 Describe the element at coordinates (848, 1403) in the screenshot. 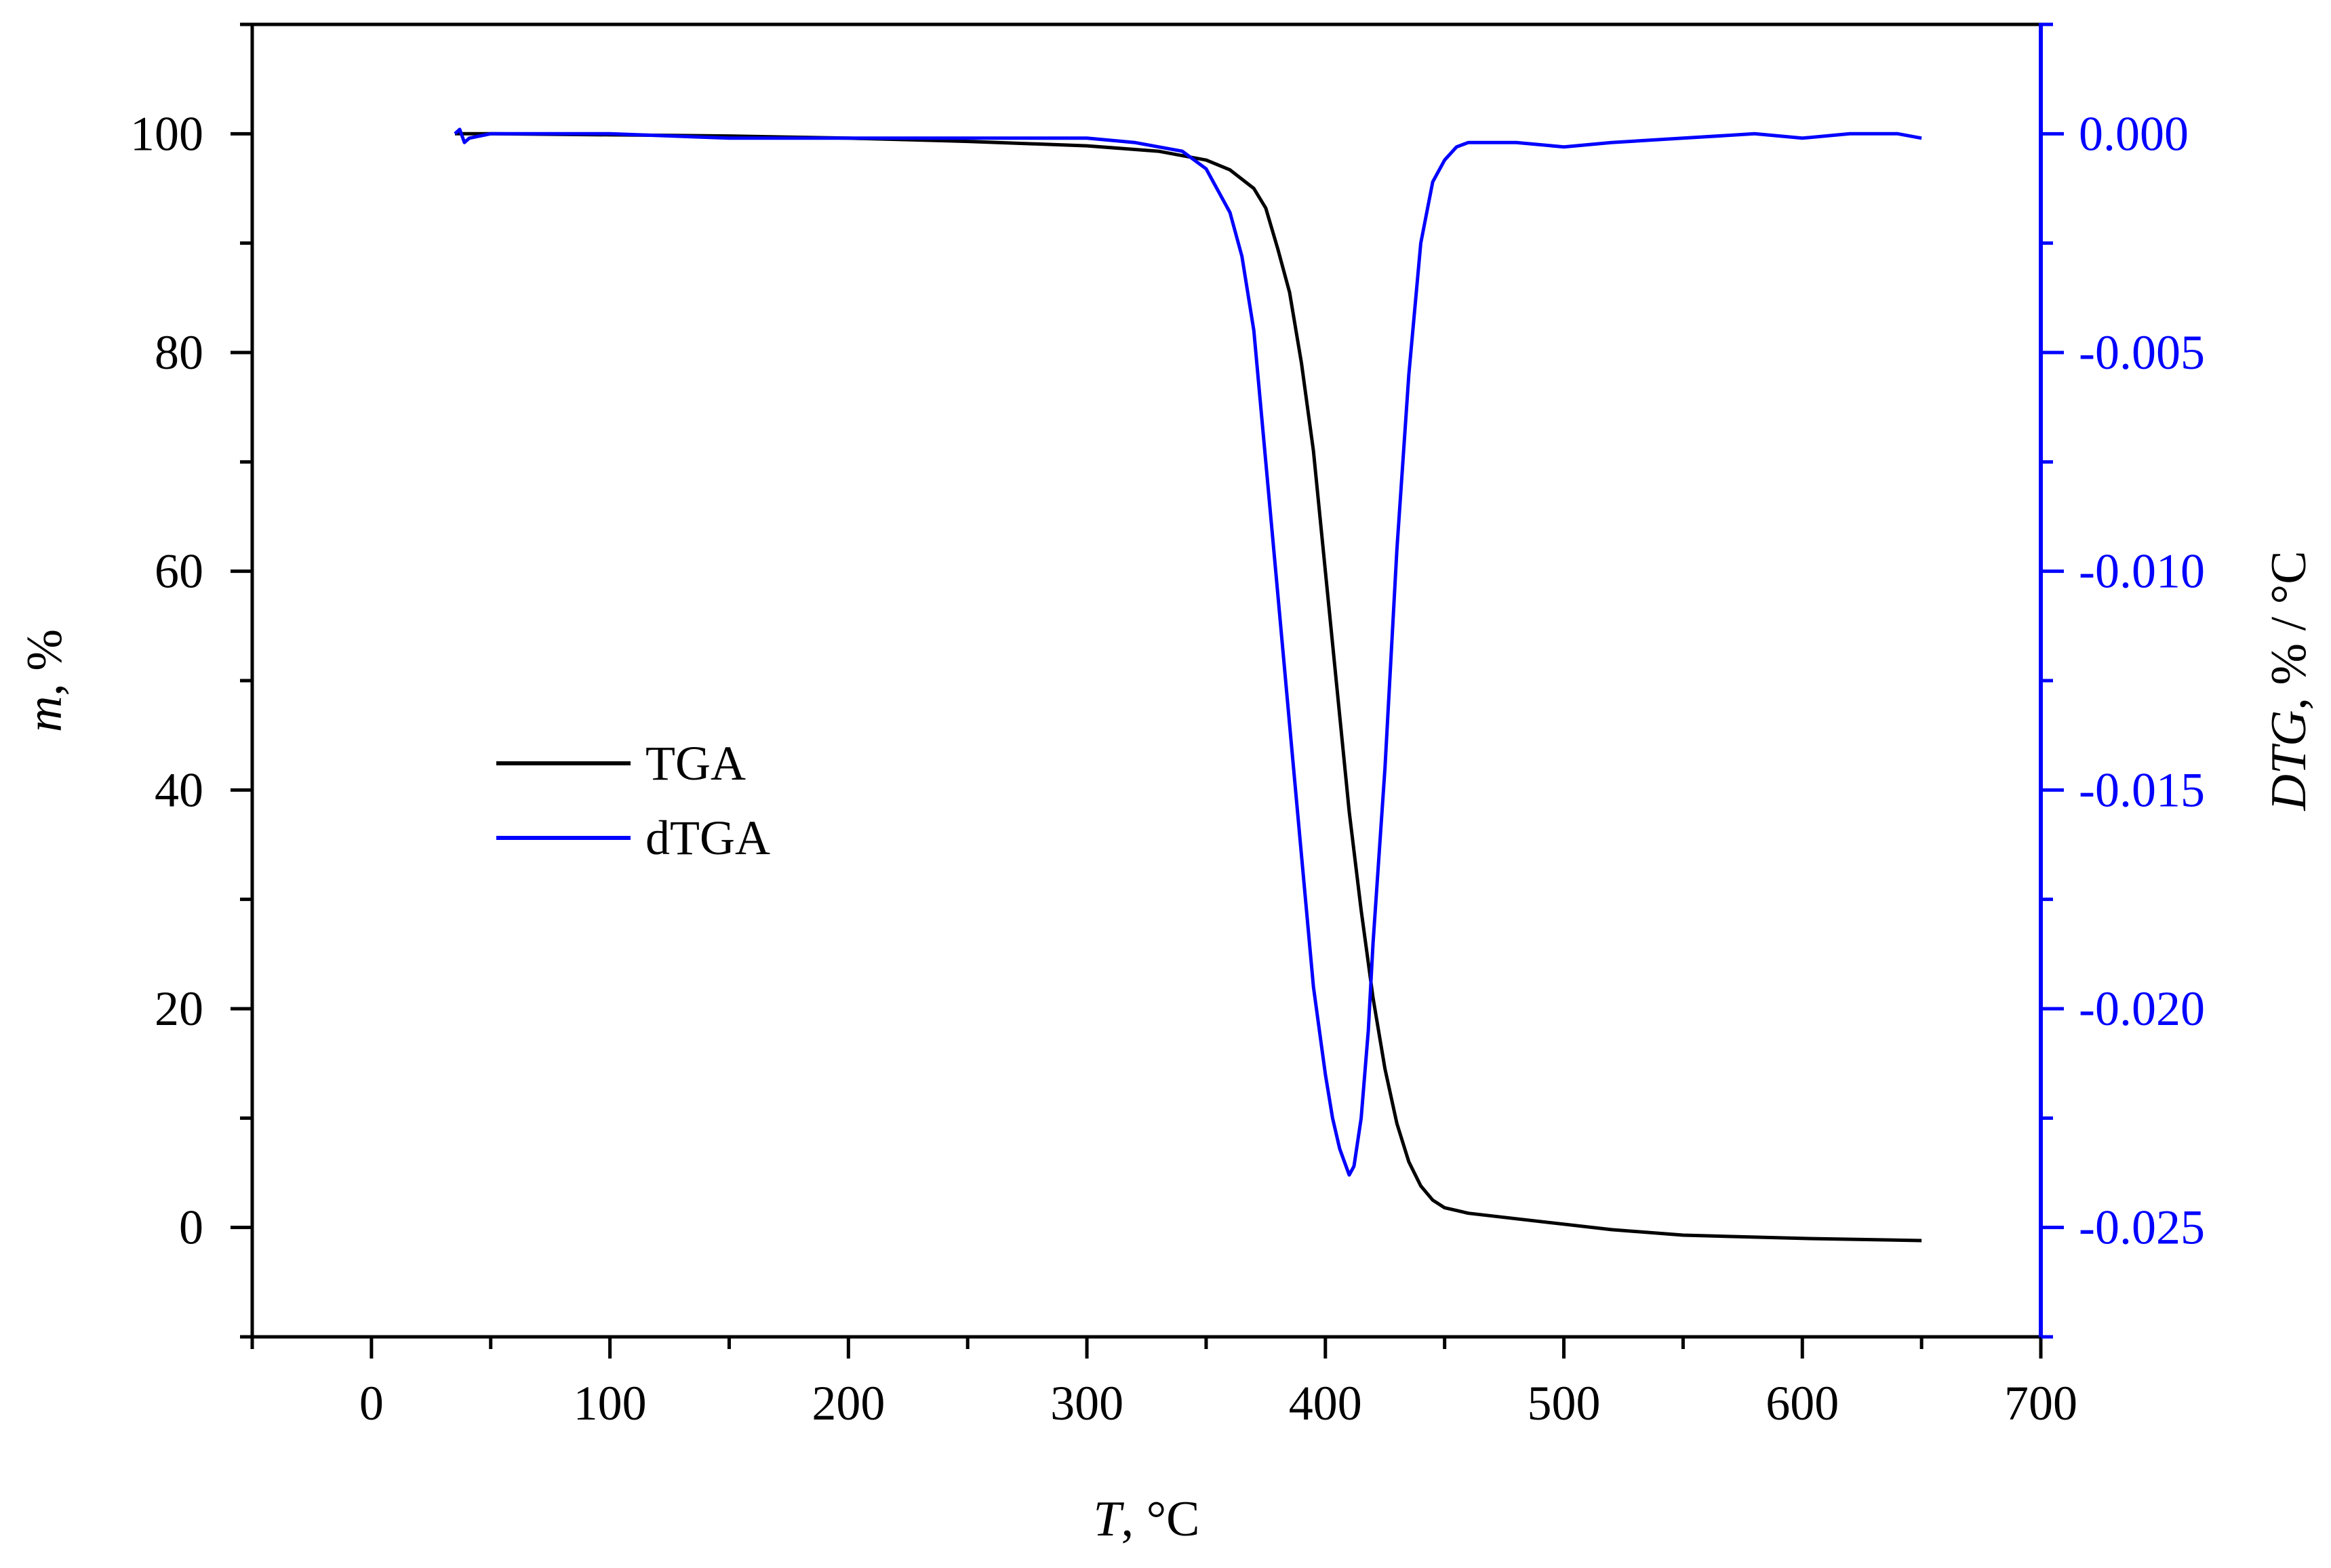

I see `x-tick-label: 200` at that location.